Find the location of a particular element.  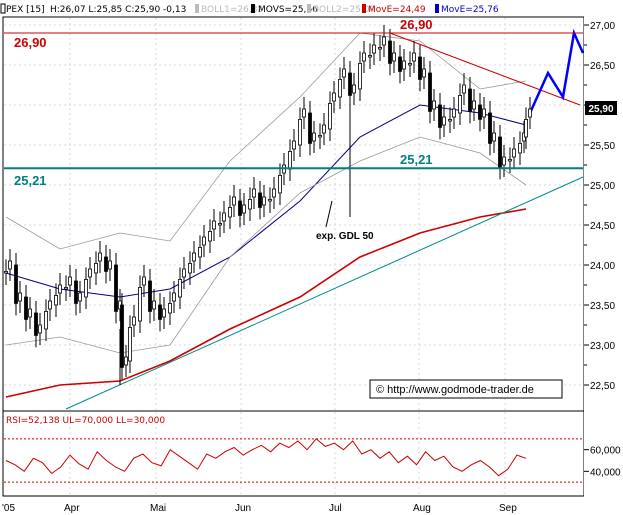

y-tick-label: 27,00 is located at coordinates (602, 26).